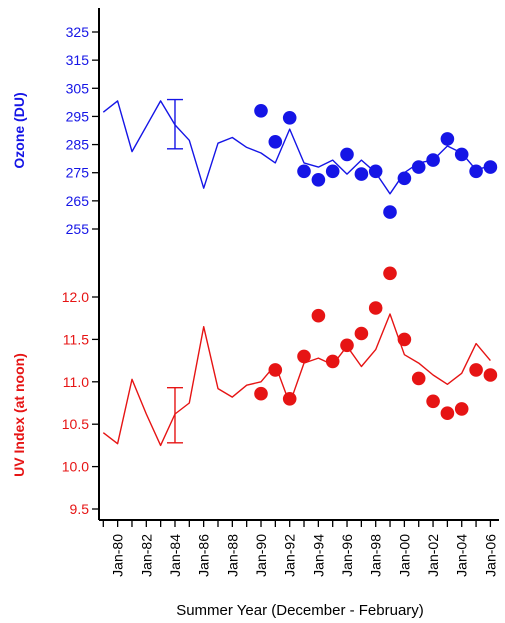 The image size is (505, 623). What do you see at coordinates (490, 555) in the screenshot?
I see `x-tick-label: Jan-06` at bounding box center [490, 555].